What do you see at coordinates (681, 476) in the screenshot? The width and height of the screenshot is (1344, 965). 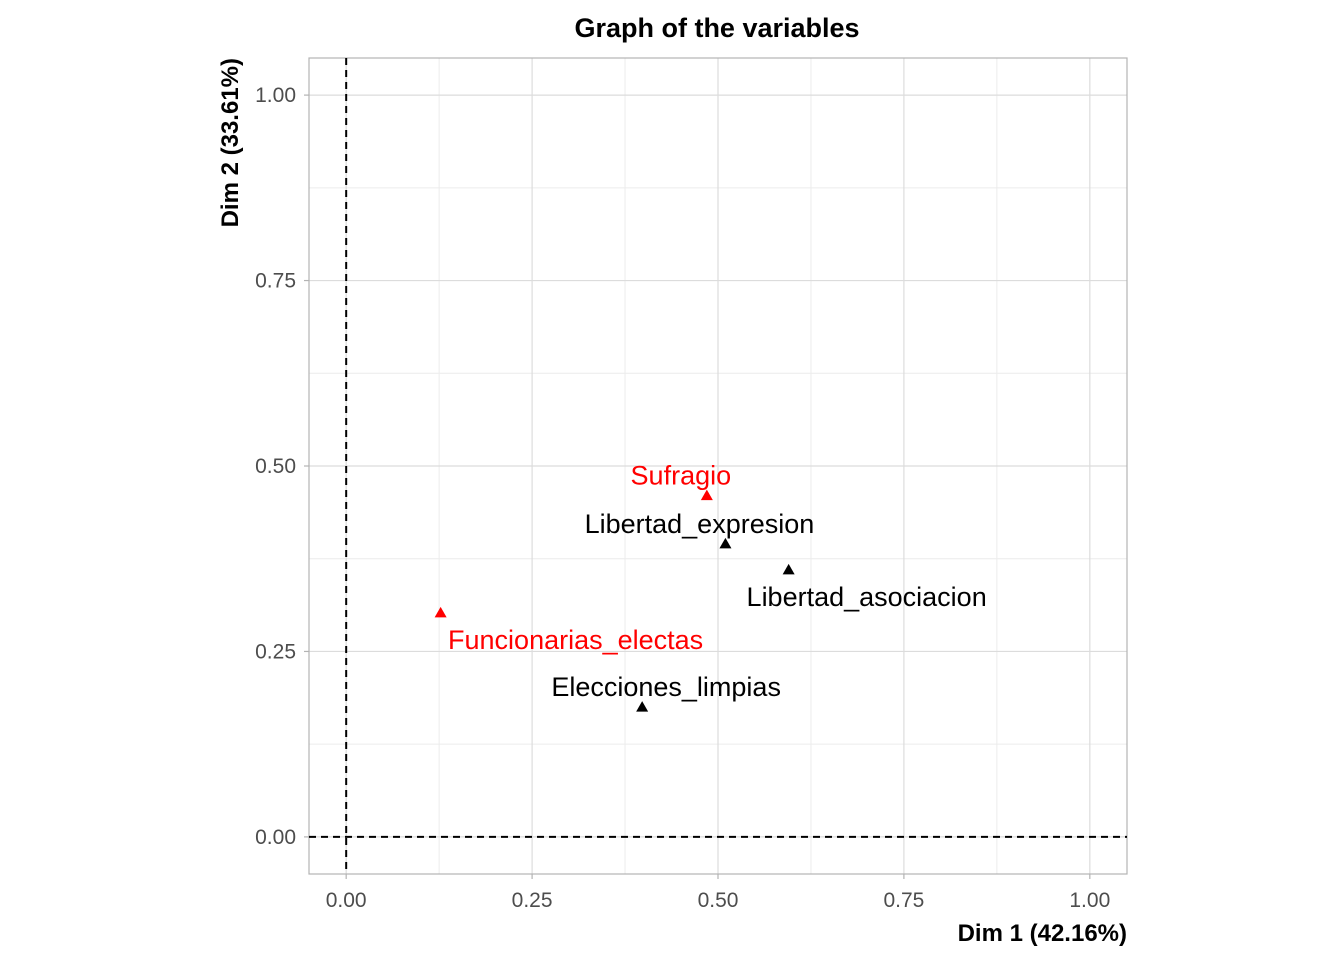 I see `point-label: Sufragio` at bounding box center [681, 476].